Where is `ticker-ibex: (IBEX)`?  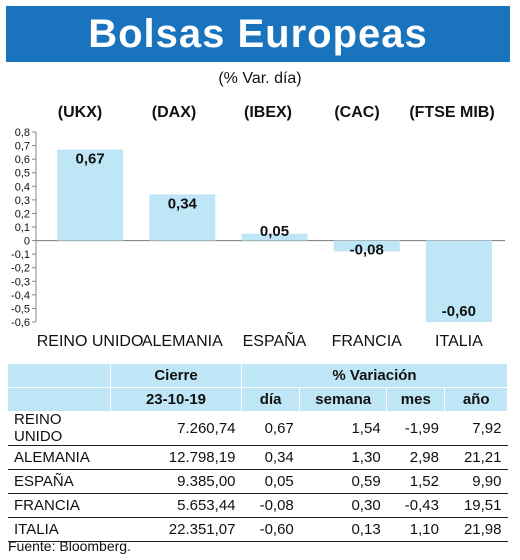 ticker-ibex: (IBEX) is located at coordinates (268, 112).